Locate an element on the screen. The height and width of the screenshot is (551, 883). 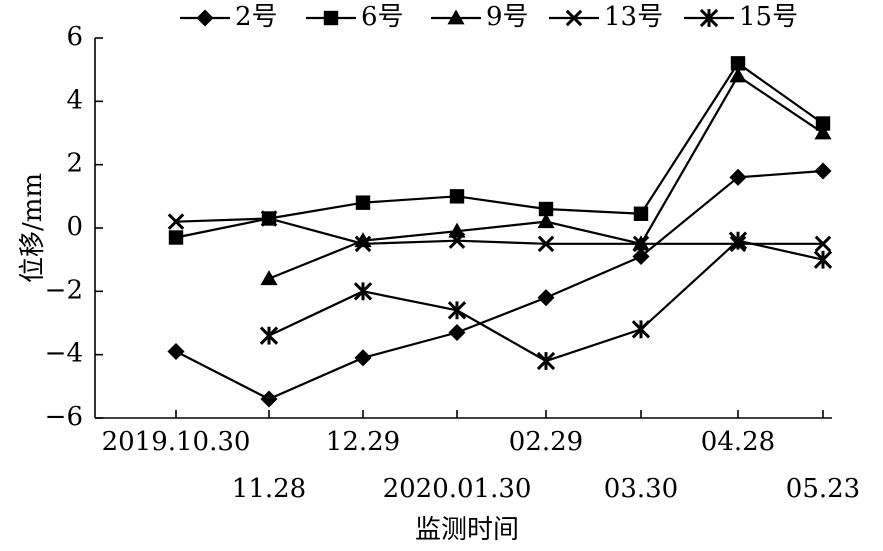
x-tick-label: 05.23 is located at coordinates (823, 489).